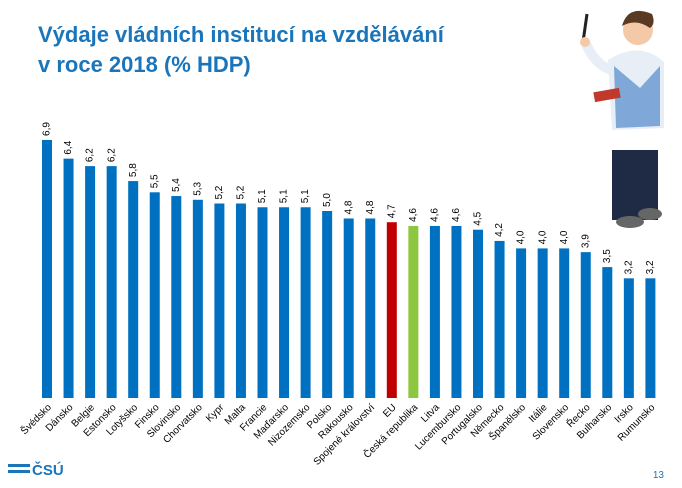 This screenshot has height=488, width=682. Describe the element at coordinates (622, 119) in the screenshot. I see `teacher-illustration` at that location.